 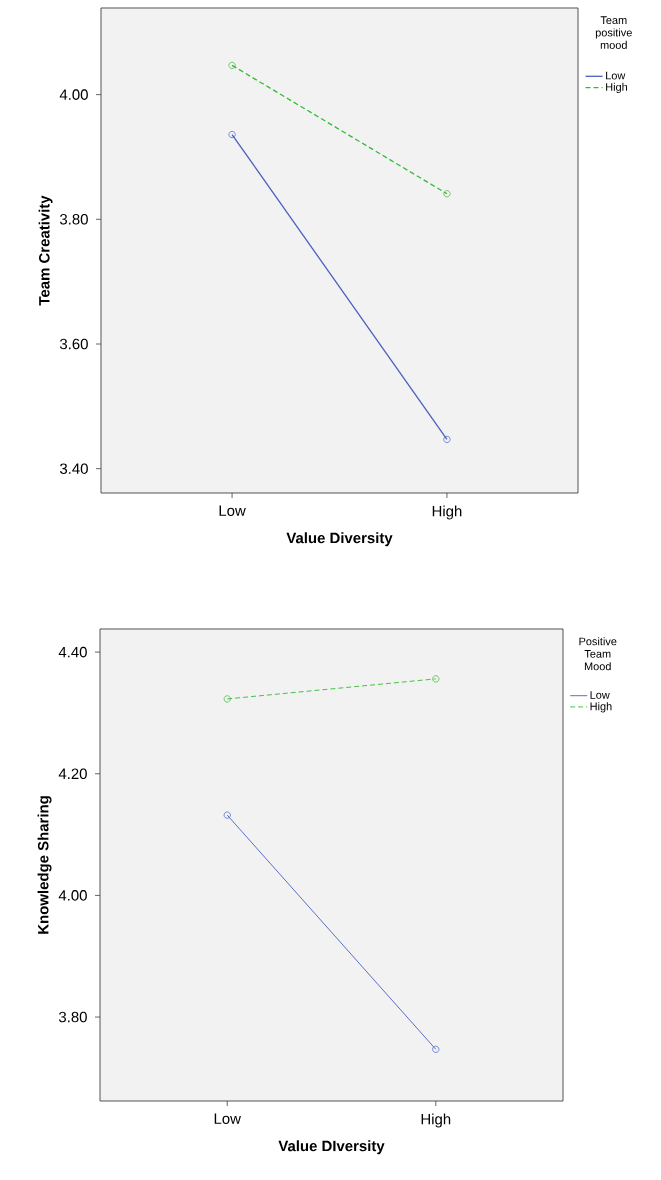 I want to click on legend-title: Positive Team Mood, so click(x=598, y=654).